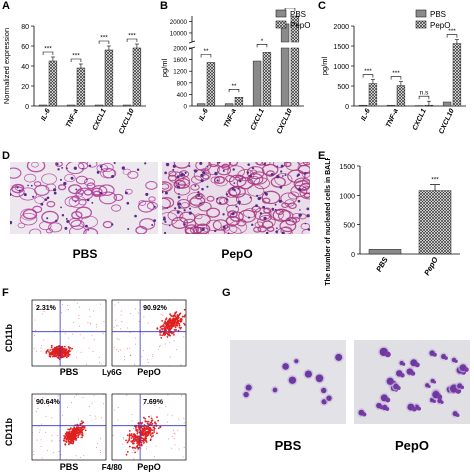 Image resolution: width=474 pixels, height=476 pixels. What do you see at coordinates (180, 72) in the screenshot?
I see `y-tick-label: 1200` at bounding box center [180, 72].